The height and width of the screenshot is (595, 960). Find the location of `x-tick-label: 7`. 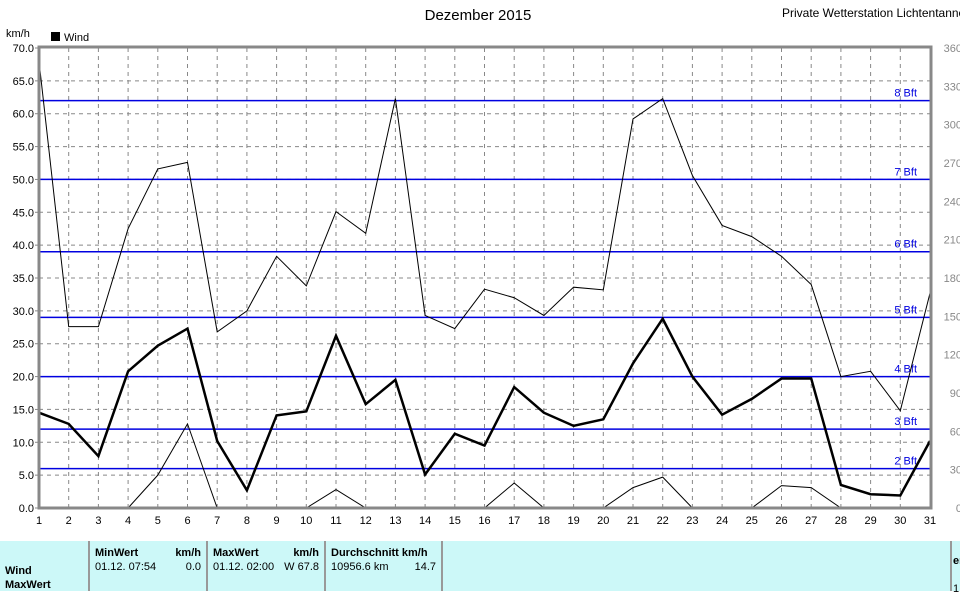

x-tick-label: 7 is located at coordinates (217, 521).